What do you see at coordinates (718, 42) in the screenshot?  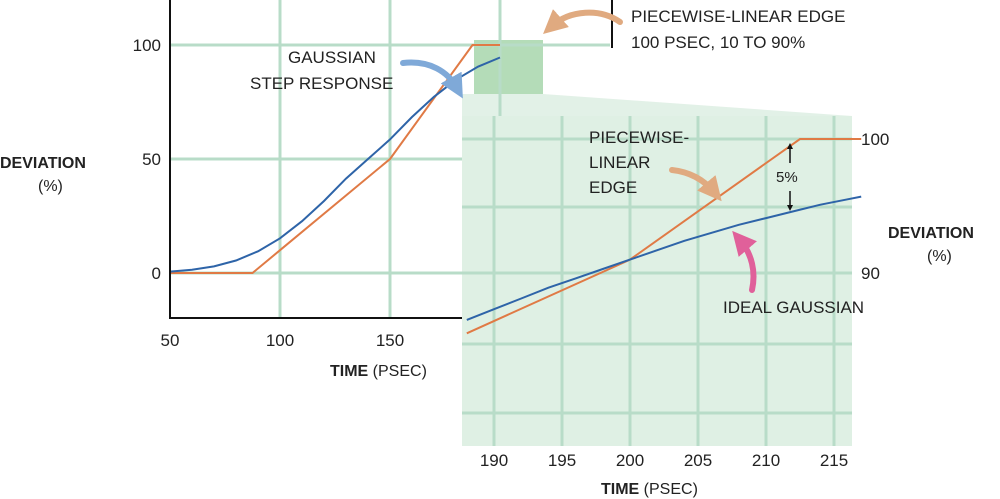 I see `pwl-edge-label-line2: 100 PSEC, 10 TO 90%` at bounding box center [718, 42].